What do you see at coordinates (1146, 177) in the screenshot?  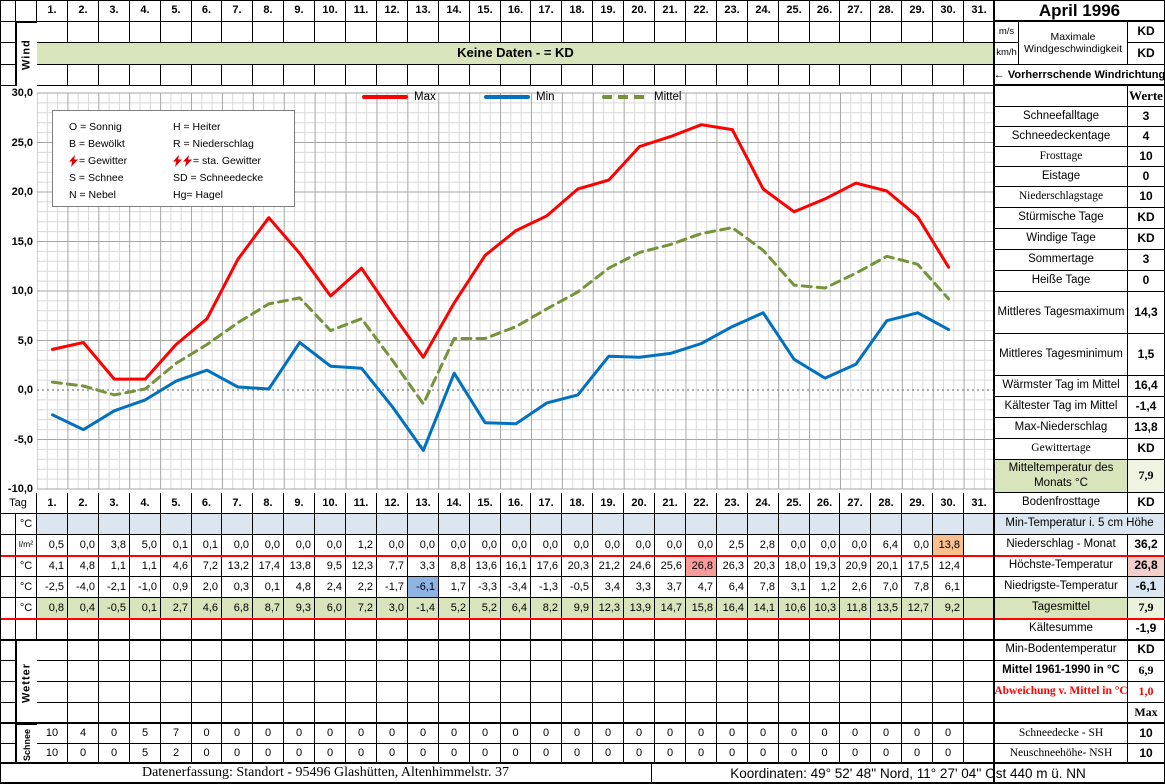 I see `stat-value: 0` at bounding box center [1146, 177].